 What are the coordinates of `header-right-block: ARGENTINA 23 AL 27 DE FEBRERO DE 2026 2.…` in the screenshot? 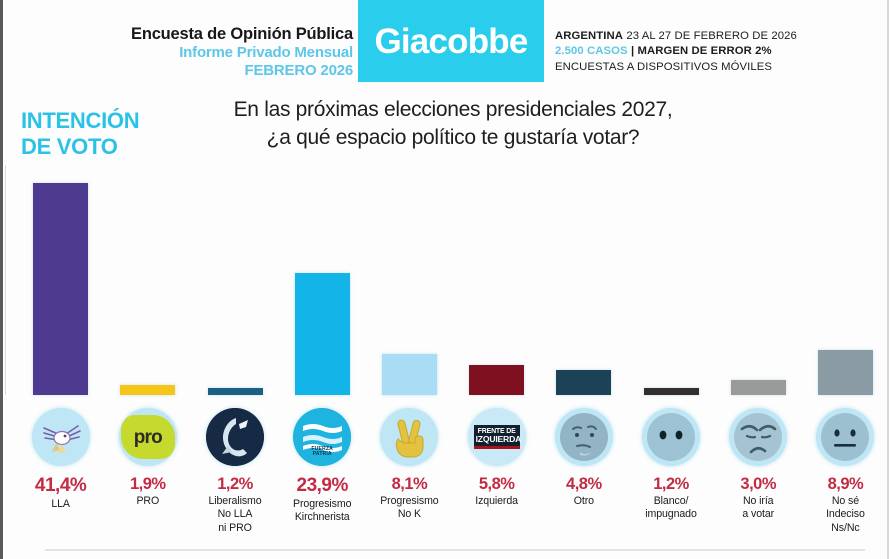 It's located at (720, 52).